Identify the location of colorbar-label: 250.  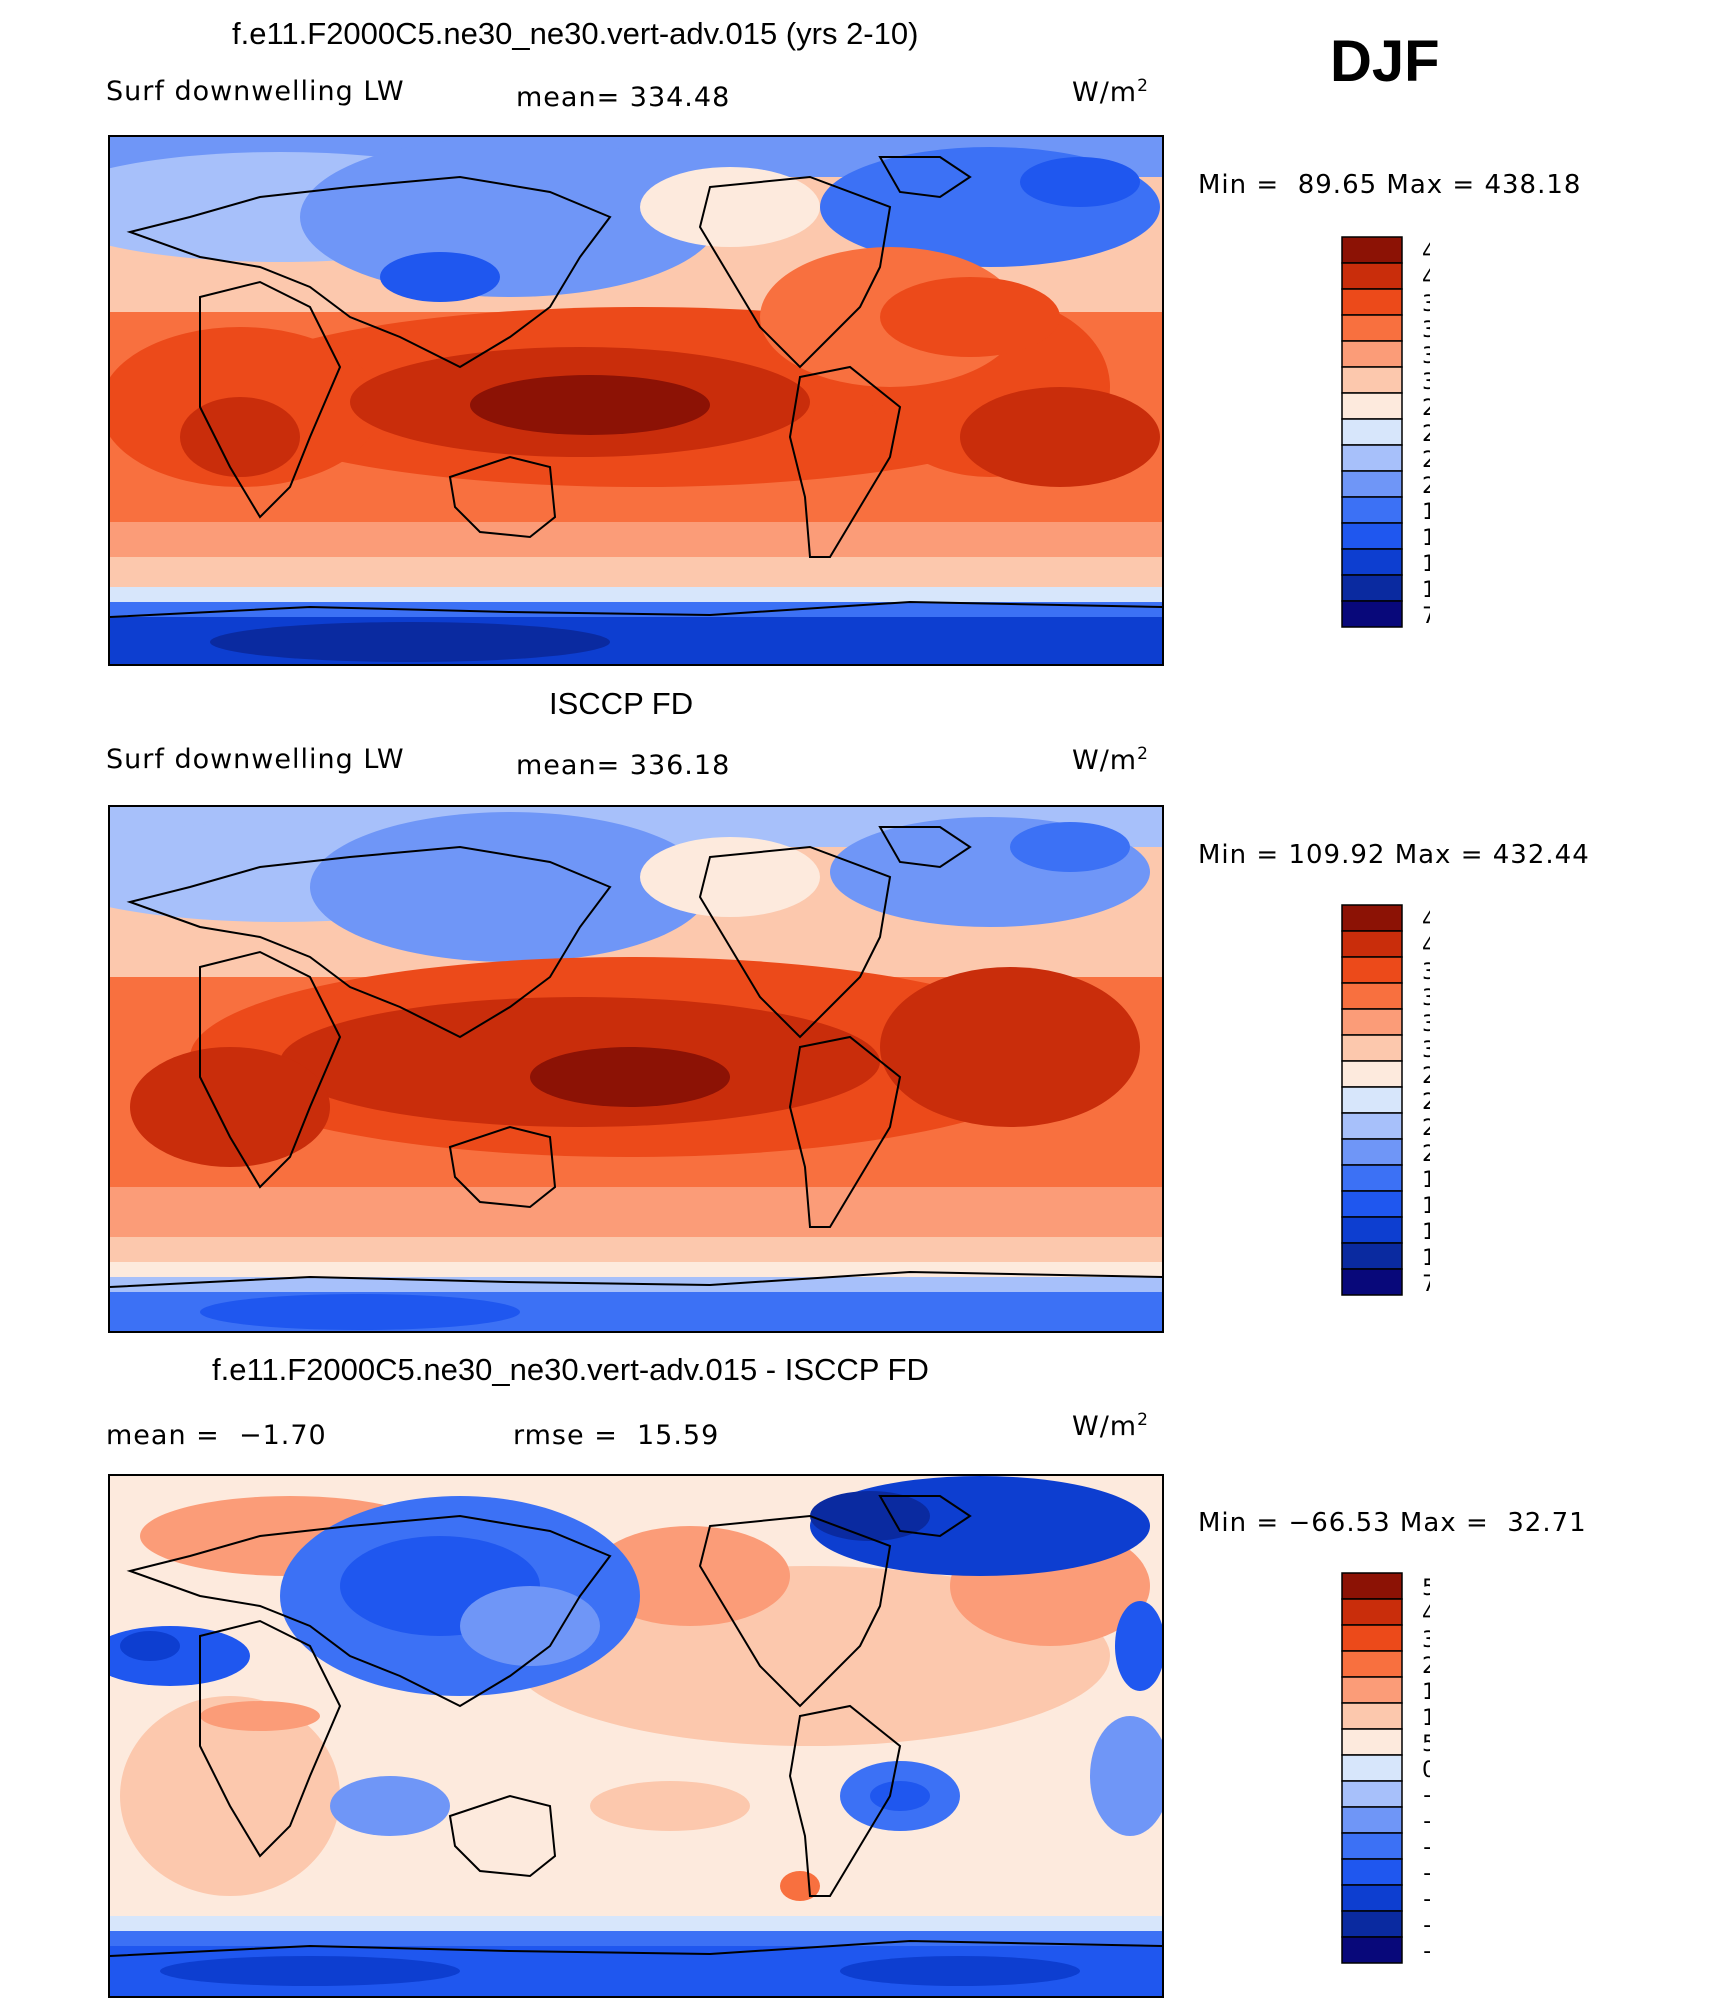
(1426, 1102).